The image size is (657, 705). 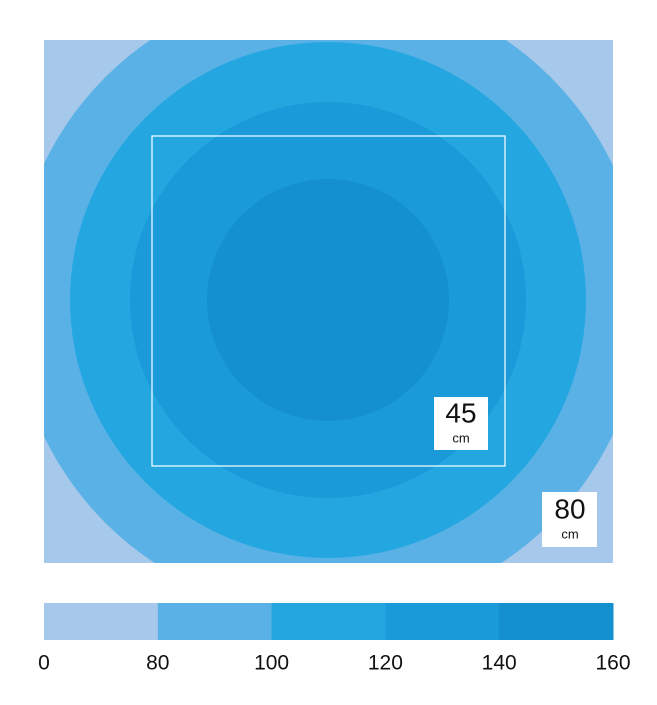 I want to click on label-45: 45 cm, so click(x=461, y=423).